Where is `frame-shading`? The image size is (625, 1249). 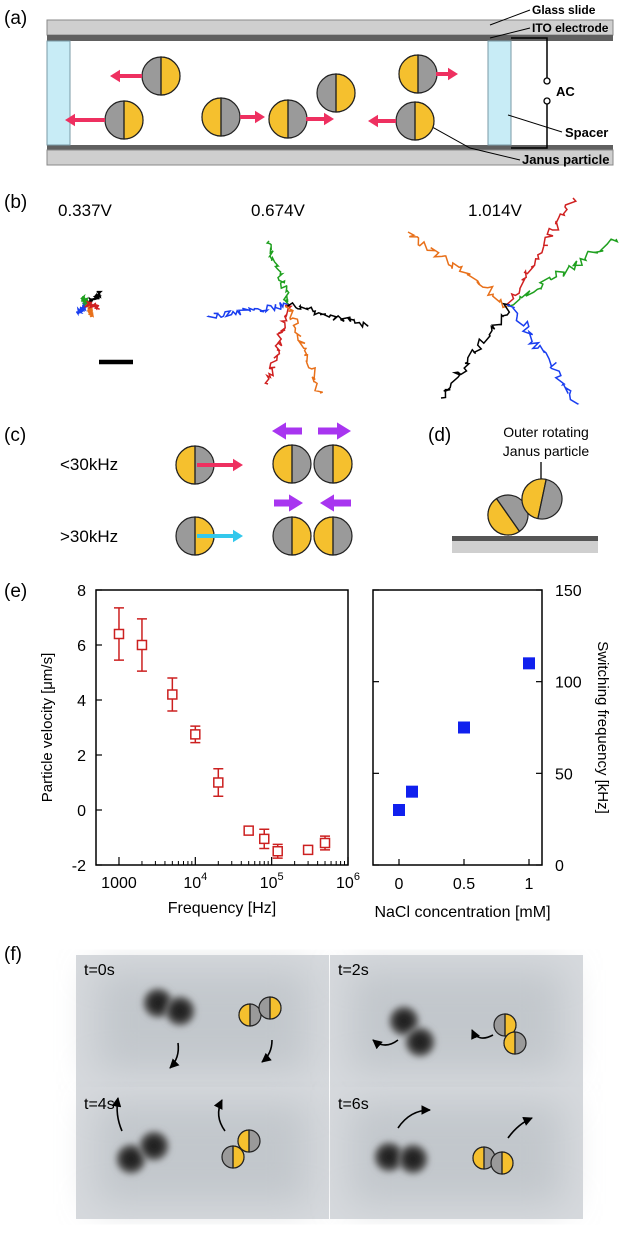 frame-shading is located at coordinates (456, 1021).